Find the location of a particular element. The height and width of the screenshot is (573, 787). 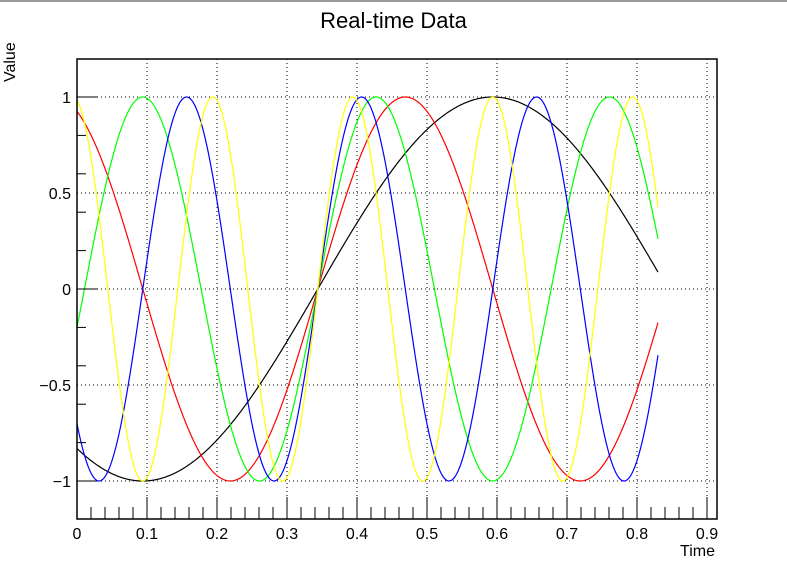

x-tick-label: 0.9 is located at coordinates (707, 534).